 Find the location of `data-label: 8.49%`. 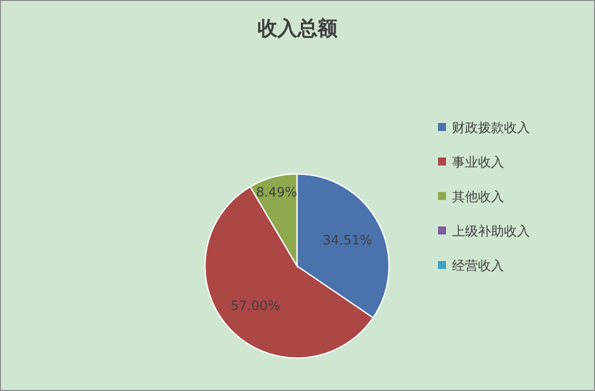

data-label: 8.49% is located at coordinates (277, 192).